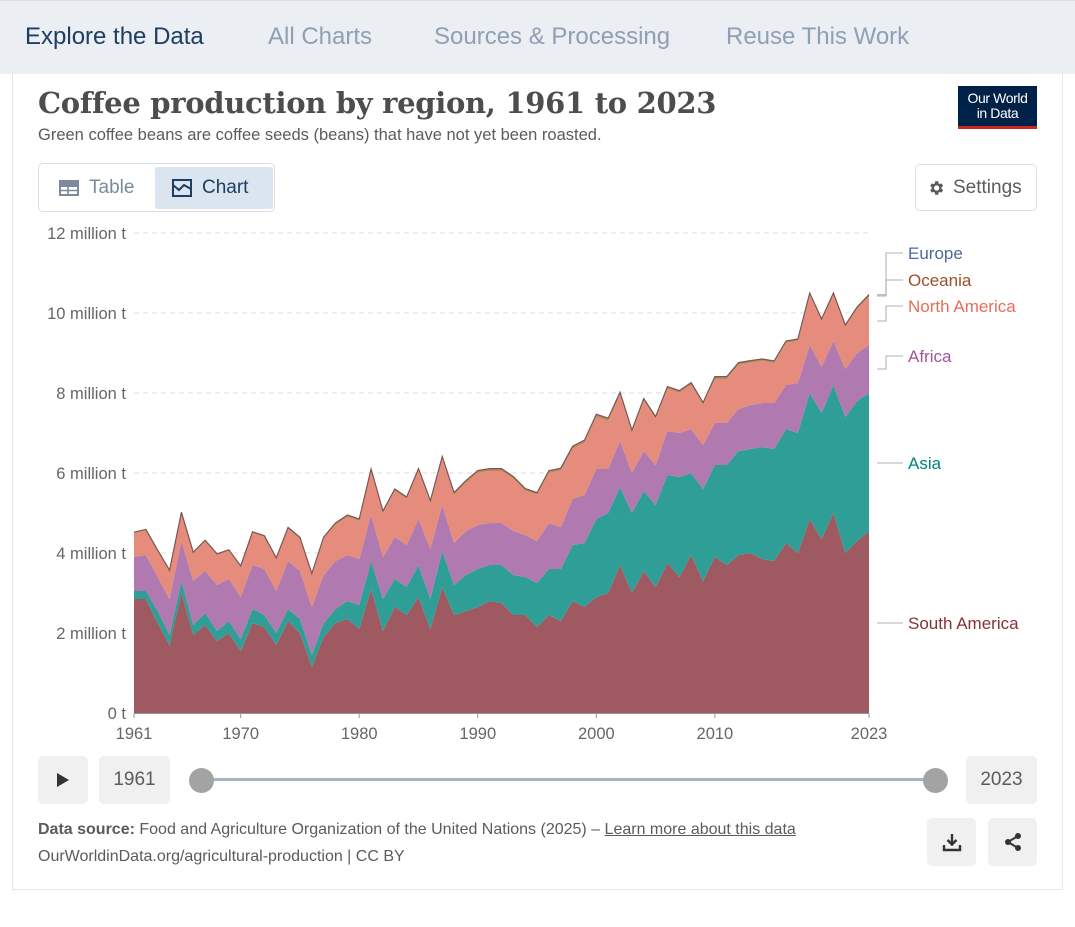  I want to click on table-tab-button: Table, so click(98, 188).